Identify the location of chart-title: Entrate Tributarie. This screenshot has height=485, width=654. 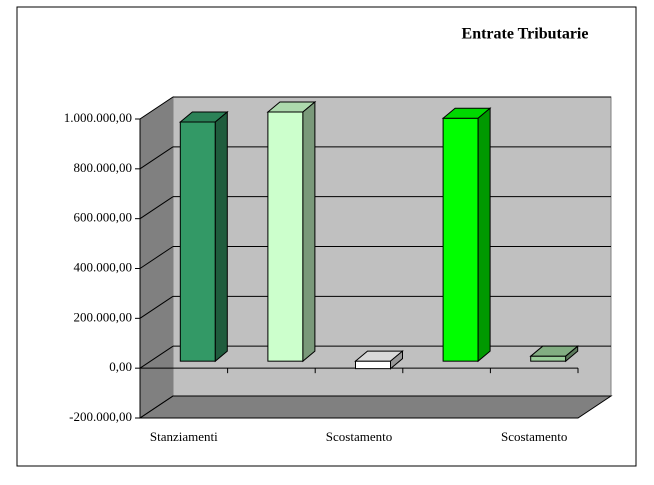
(525, 34).